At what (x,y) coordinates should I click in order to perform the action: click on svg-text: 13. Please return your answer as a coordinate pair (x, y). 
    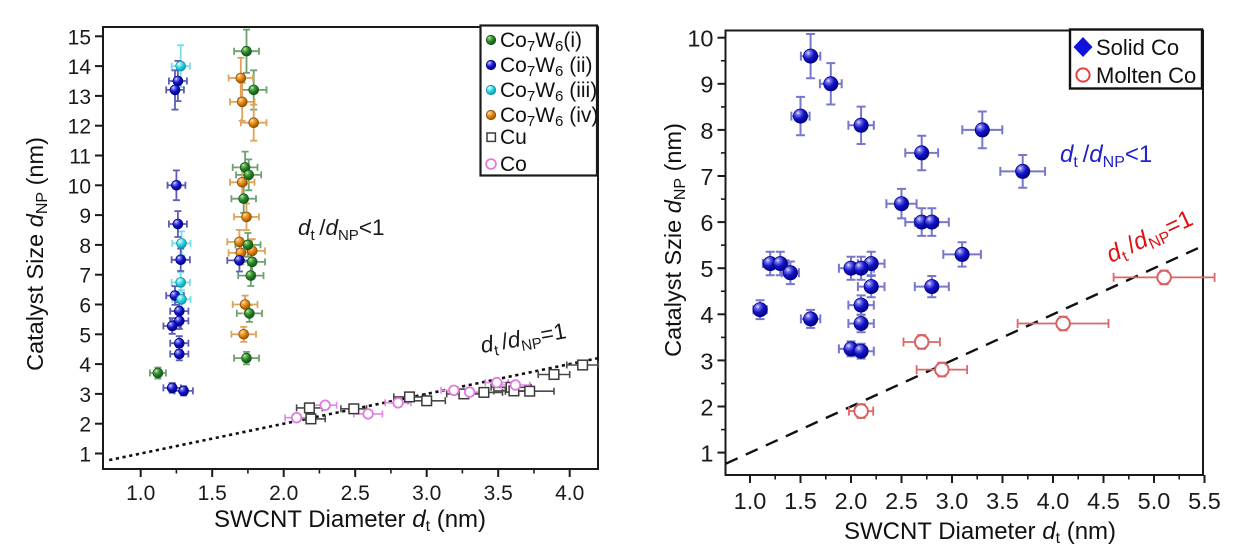
    Looking at the image, I should click on (79, 97).